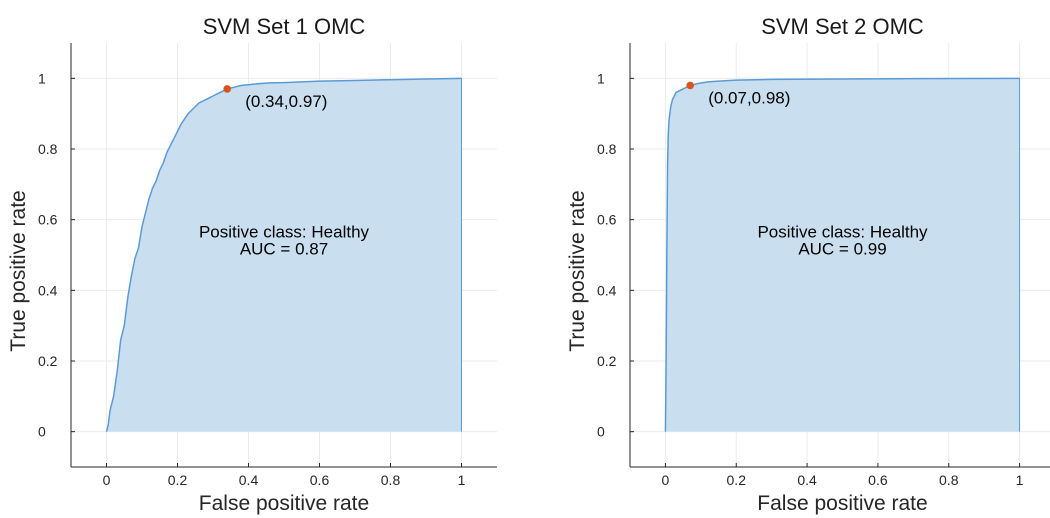 This screenshot has width=1050, height=518. I want to click on annotation-auc: AUC = 0.87, so click(284, 248).